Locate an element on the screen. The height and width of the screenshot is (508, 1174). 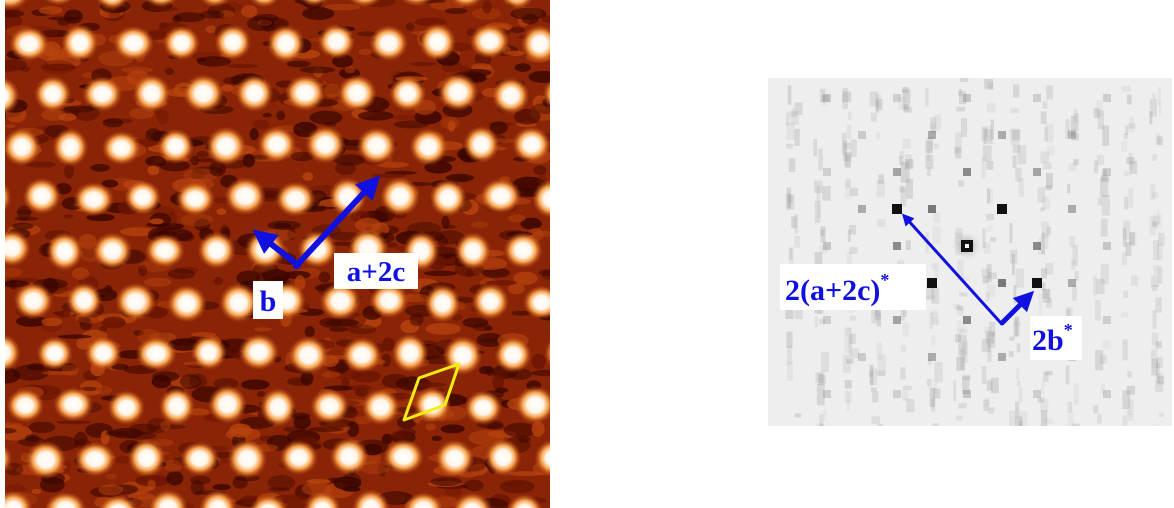
label-2-a-plus-2c-superscript: * is located at coordinates (884, 280).